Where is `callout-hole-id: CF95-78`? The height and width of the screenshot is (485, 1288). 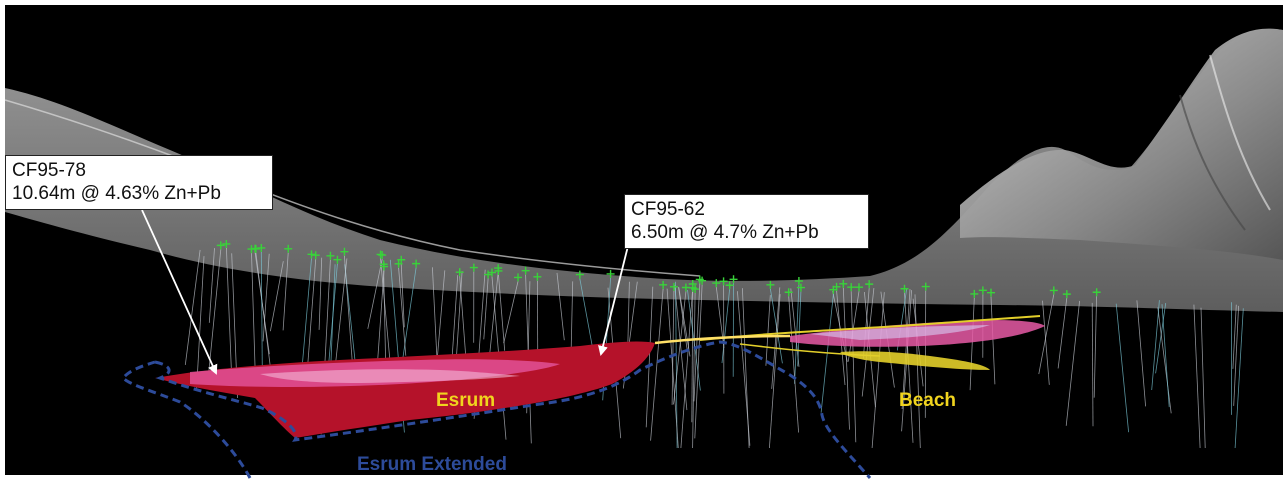 callout-hole-id: CF95-78 is located at coordinates (139, 170).